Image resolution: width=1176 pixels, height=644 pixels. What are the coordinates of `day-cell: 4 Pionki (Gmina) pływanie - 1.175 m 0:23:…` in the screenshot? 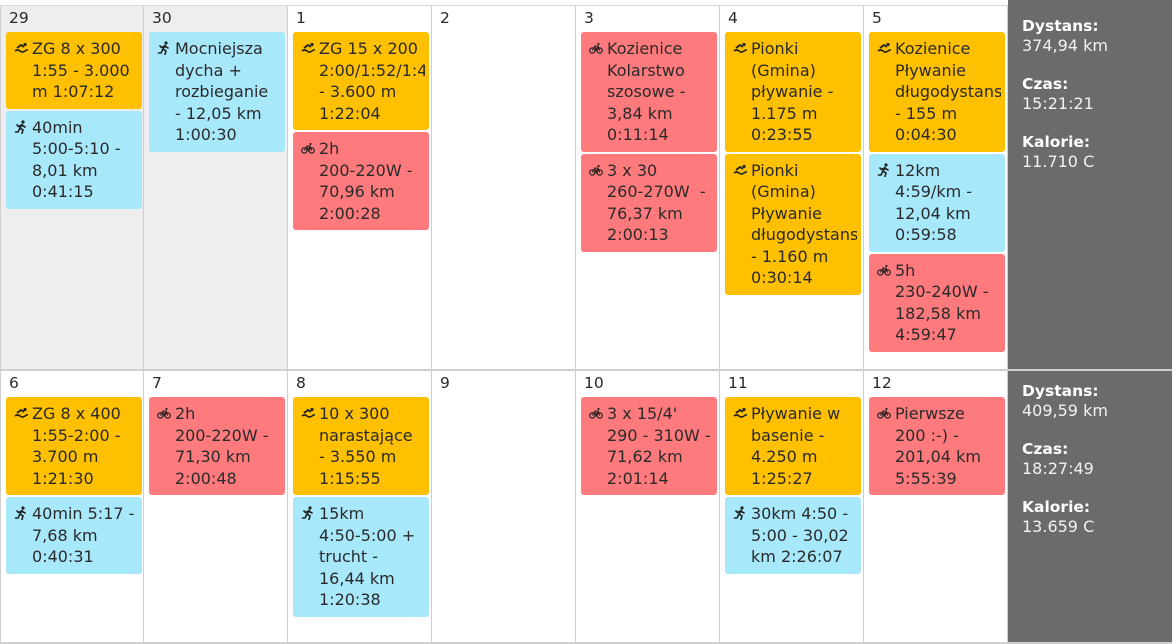 It's located at (792, 188).